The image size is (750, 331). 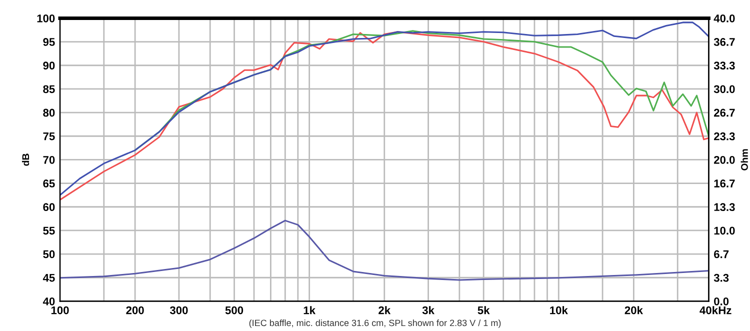 I want to click on x-axis-title: Hz, so click(x=725, y=310).